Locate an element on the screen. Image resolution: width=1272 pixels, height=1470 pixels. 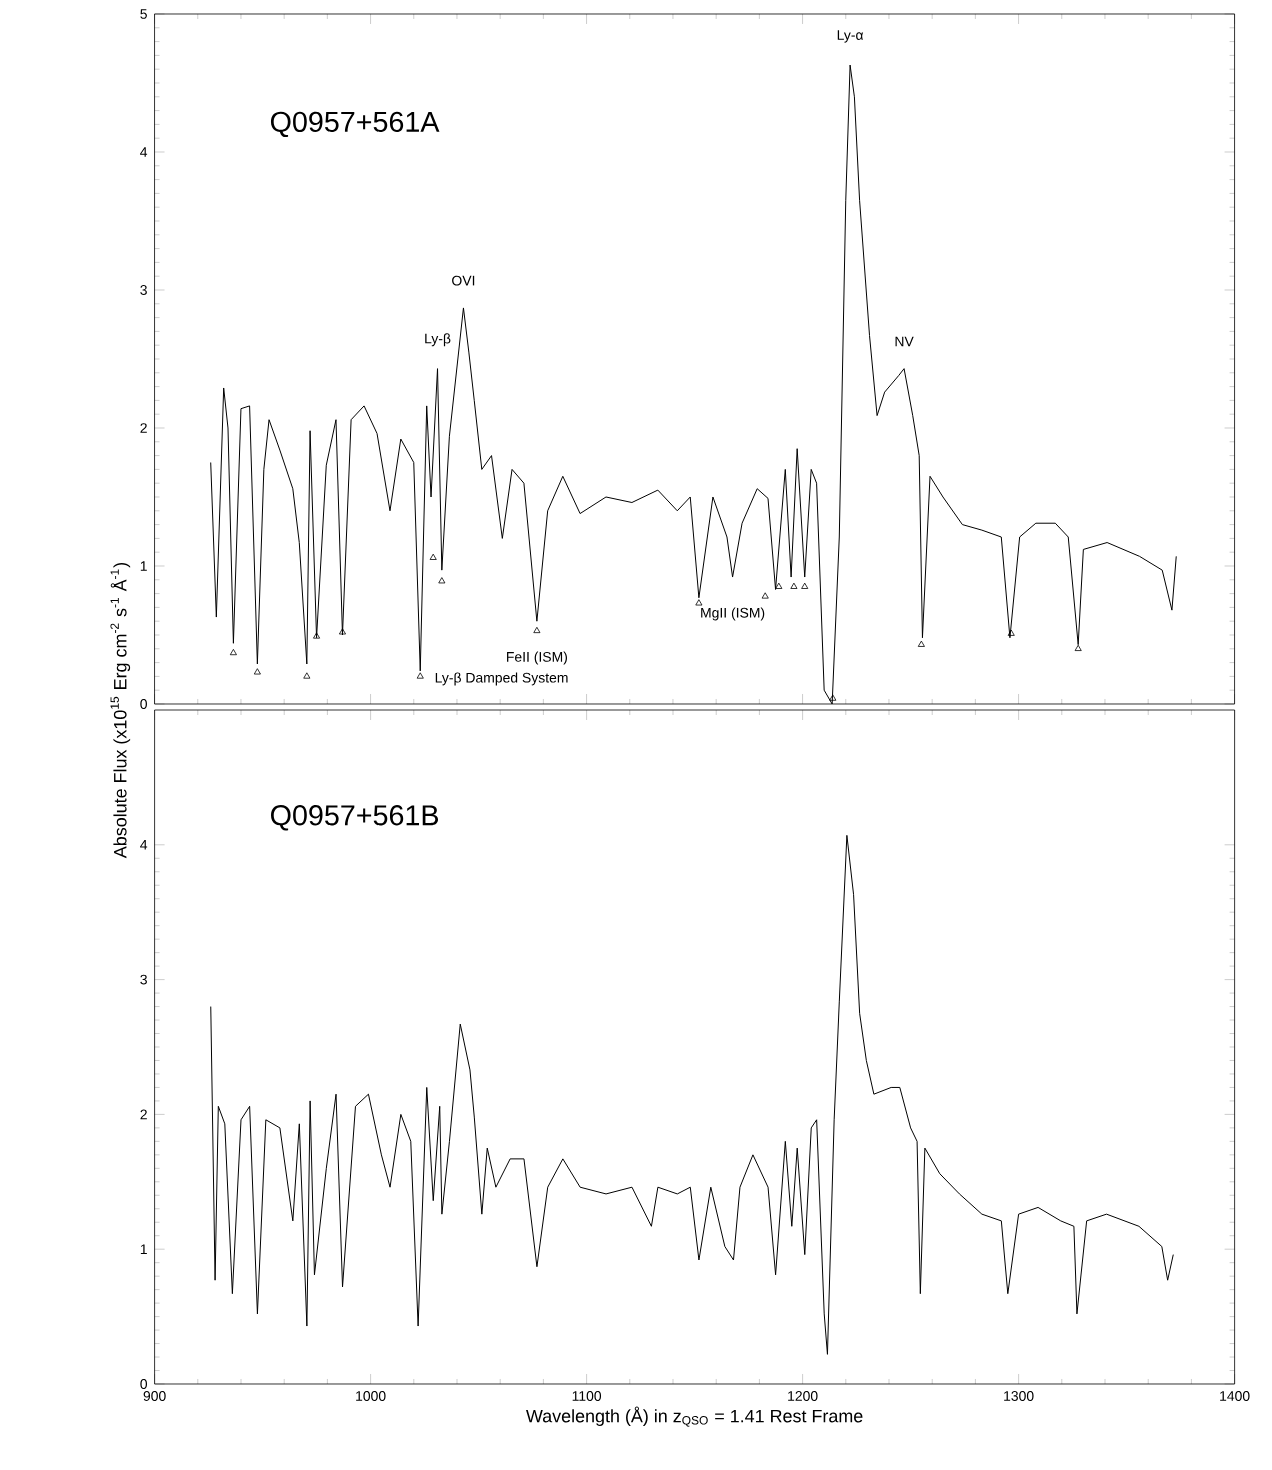
text: Q0957+561B is located at coordinates (354, 818).